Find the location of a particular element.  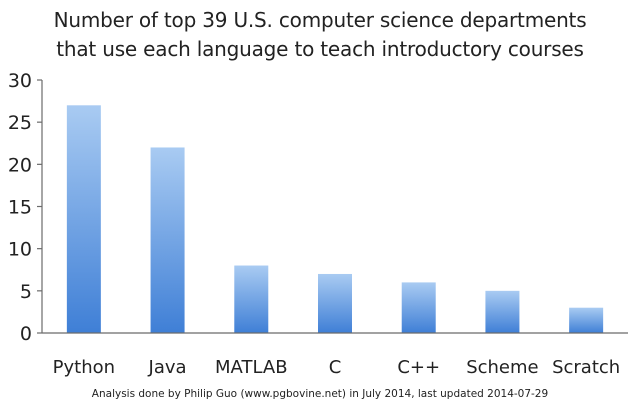

bar-c is located at coordinates (335, 303).